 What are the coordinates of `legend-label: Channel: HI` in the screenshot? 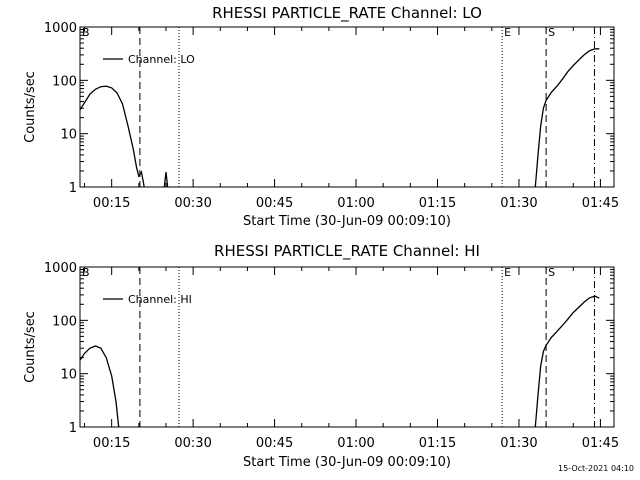 It's located at (160, 299).